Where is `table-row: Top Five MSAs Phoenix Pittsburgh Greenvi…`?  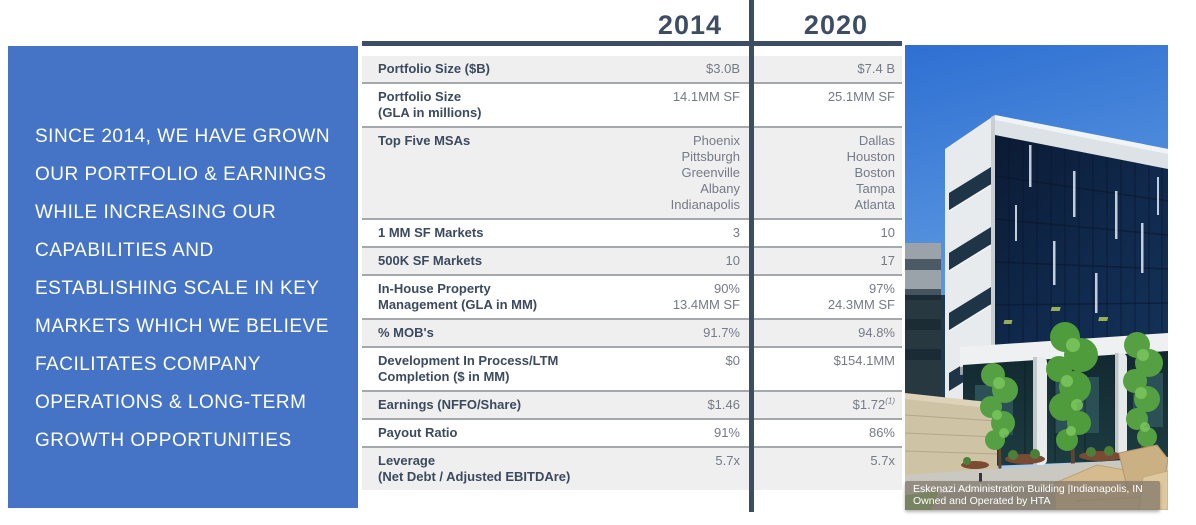 table-row: Top Five MSAs Phoenix Pittsburgh Greenvi… is located at coordinates (632, 172).